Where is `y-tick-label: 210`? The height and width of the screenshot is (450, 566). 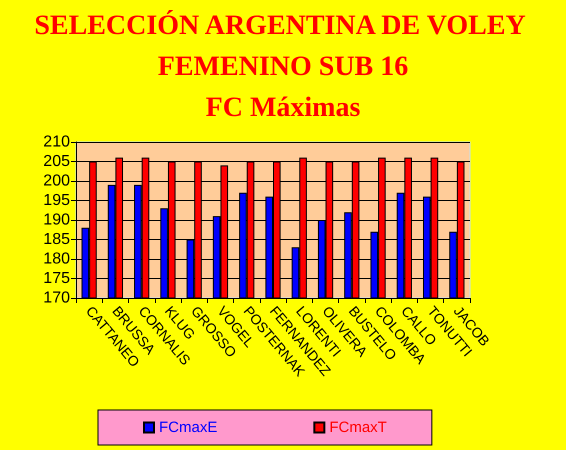
y-tick-label: 210 is located at coordinates (56, 142).